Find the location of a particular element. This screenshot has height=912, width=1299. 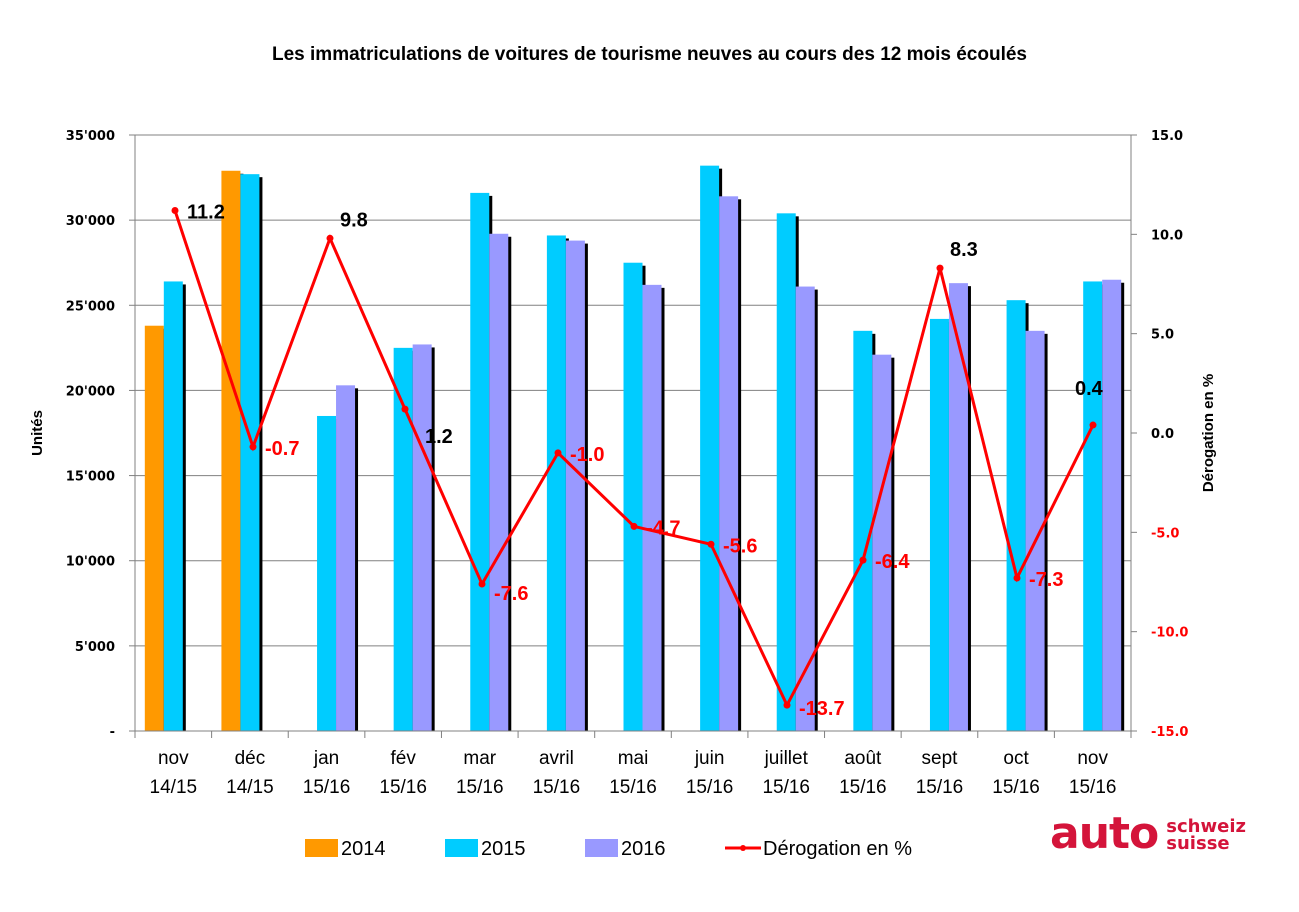

left-tick-label: 5'000 is located at coordinates (95, 647).